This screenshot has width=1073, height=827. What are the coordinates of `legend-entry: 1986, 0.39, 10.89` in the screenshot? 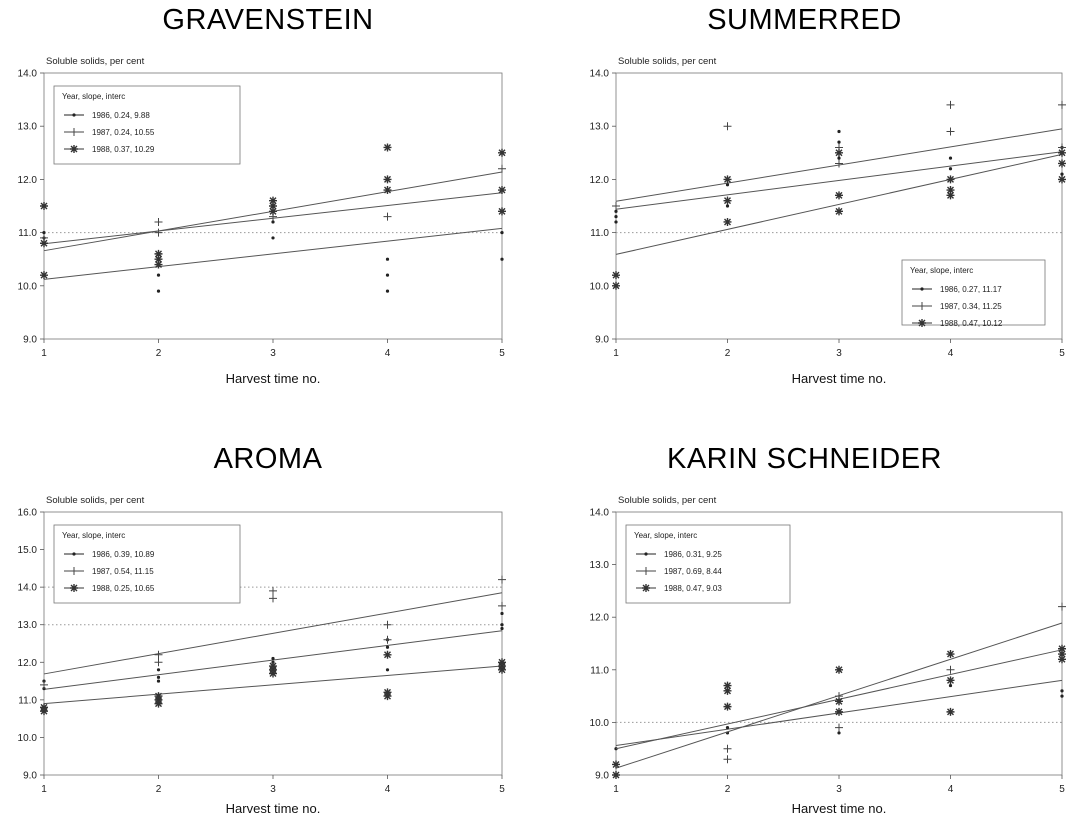 It's located at (123, 554).